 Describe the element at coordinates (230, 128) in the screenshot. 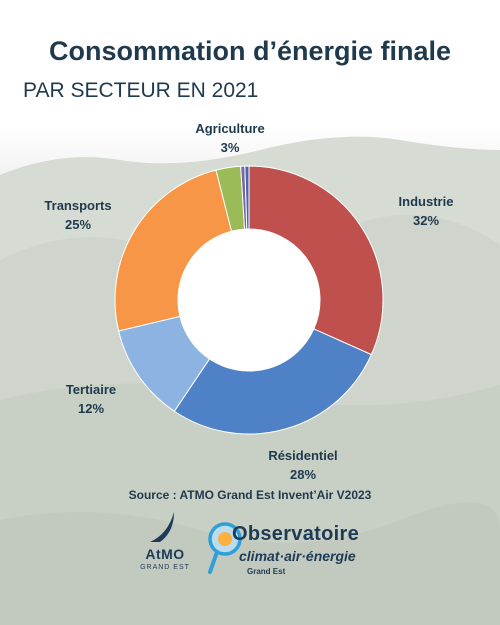

I see `label-agriculture-name: Agriculture` at that location.